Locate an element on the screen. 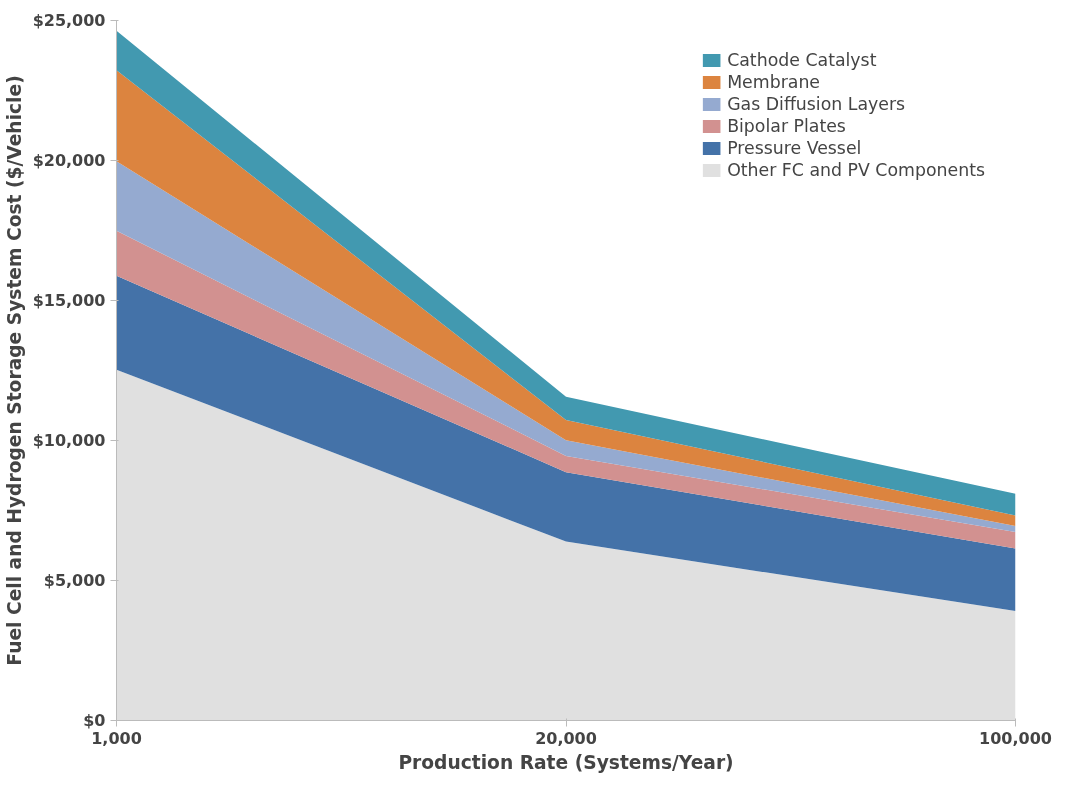 The image size is (1071, 785). y-tick-label: $0 is located at coordinates (94, 720).